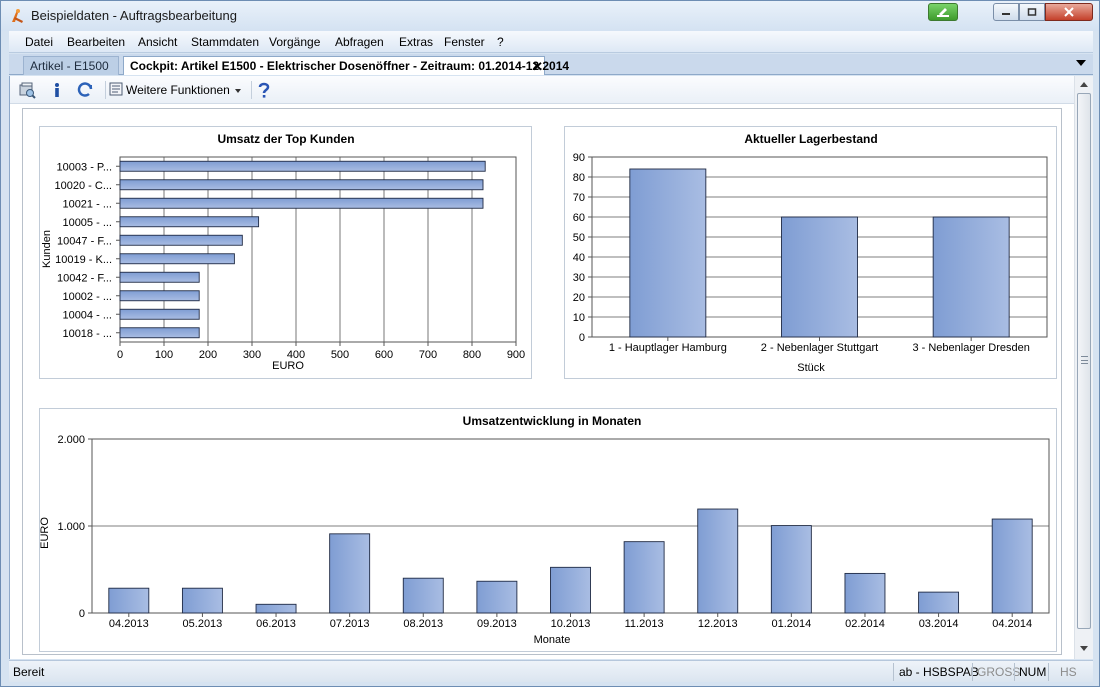 The image size is (1100, 687). Describe the element at coordinates (551, 671) in the screenshot. I see `status-bar: Bereit ab - HSBSPAB GROSS NUM HS` at that location.